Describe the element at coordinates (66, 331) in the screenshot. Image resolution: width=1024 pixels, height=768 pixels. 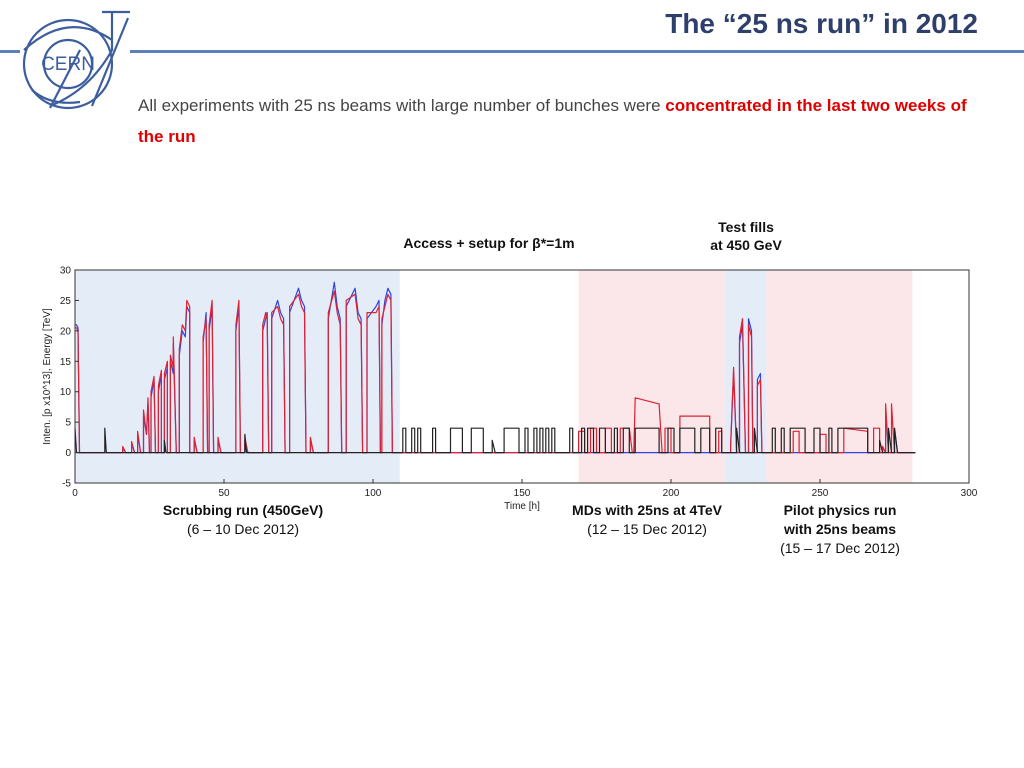
I see `y-tick-label-20: 20` at that location.